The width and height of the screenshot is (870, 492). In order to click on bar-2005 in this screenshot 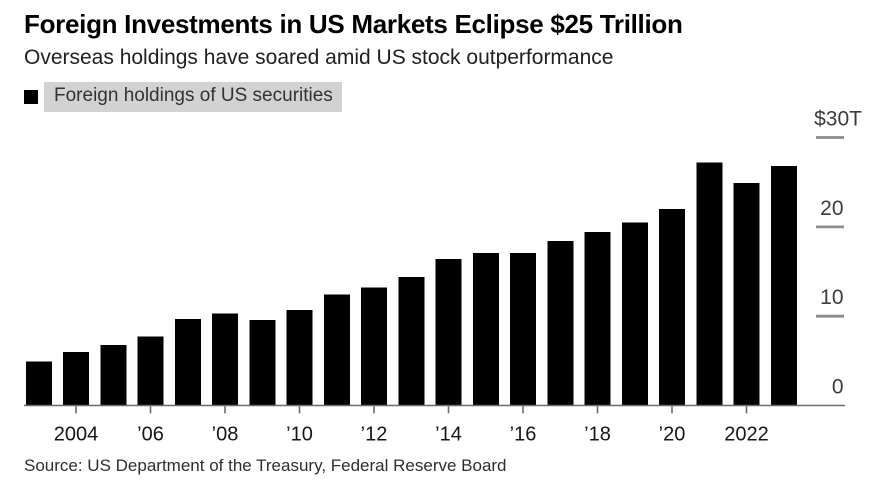, I will do `click(113, 375)`.